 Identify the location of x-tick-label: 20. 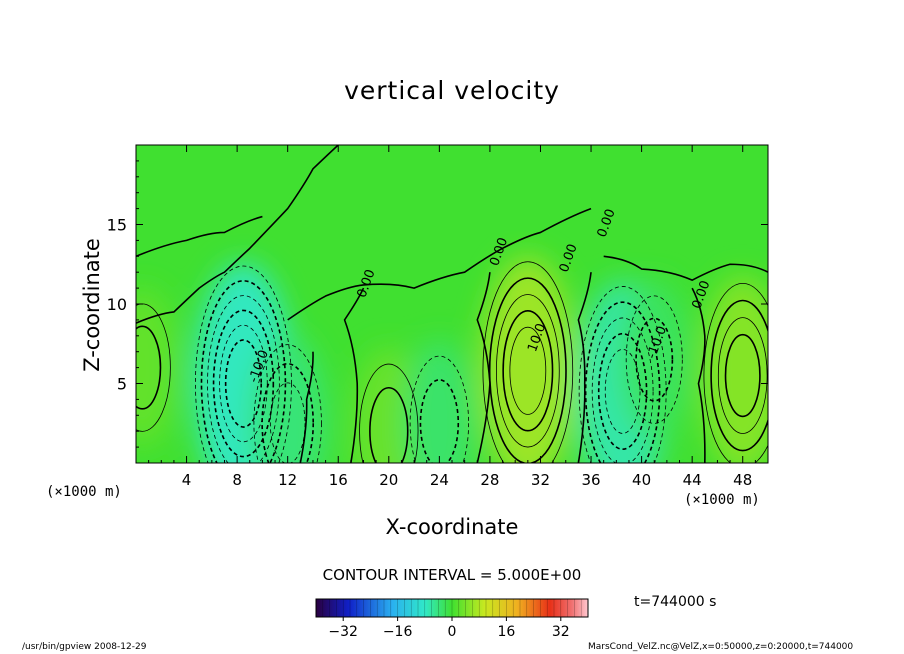
(388, 480).